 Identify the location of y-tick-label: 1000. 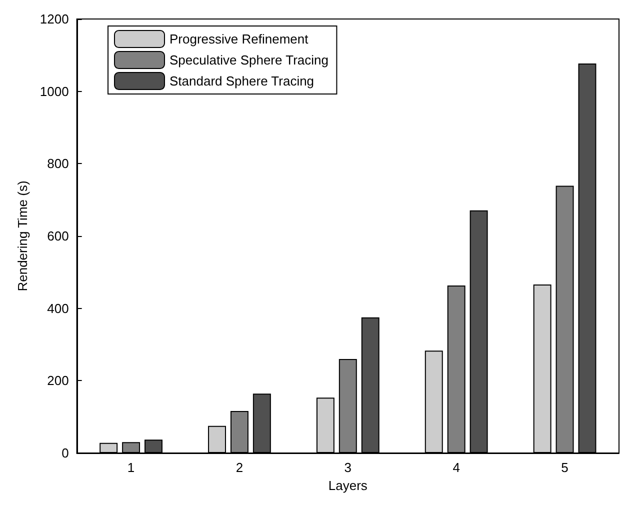
(54, 91).